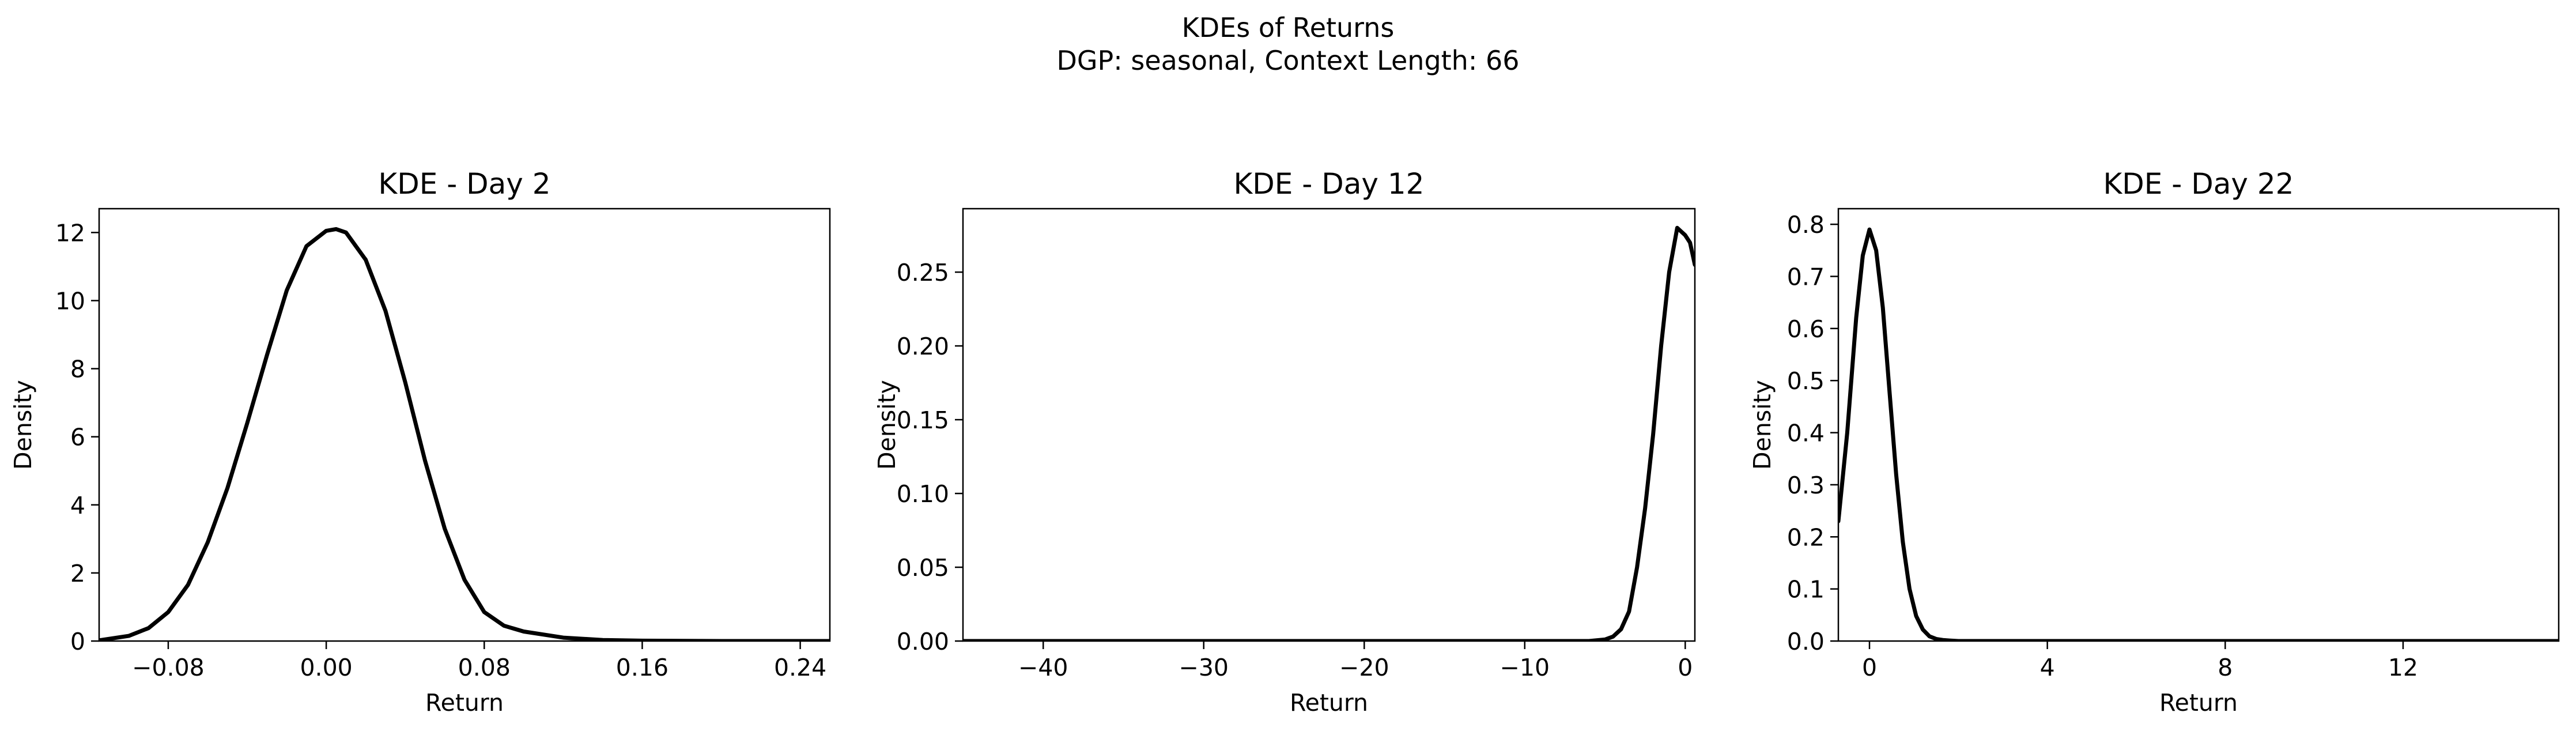  I want to click on y-tick-label: 0.00, so click(923, 641).